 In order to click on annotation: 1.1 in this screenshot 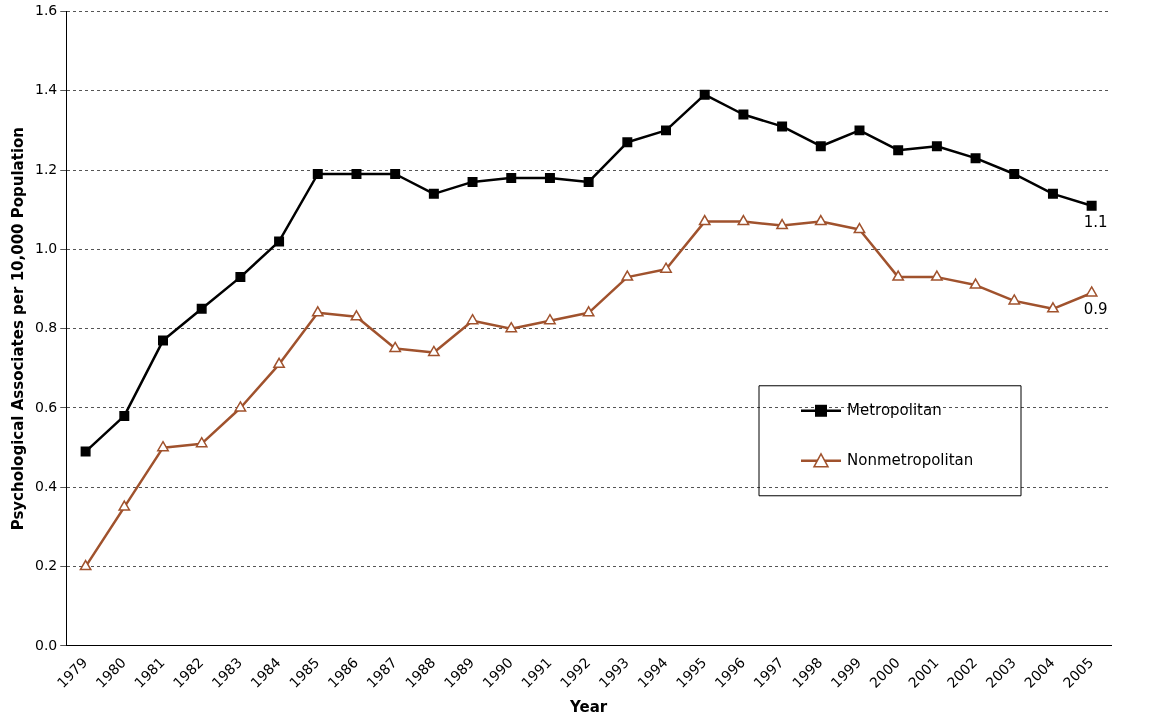, I will do `click(1095, 221)`.